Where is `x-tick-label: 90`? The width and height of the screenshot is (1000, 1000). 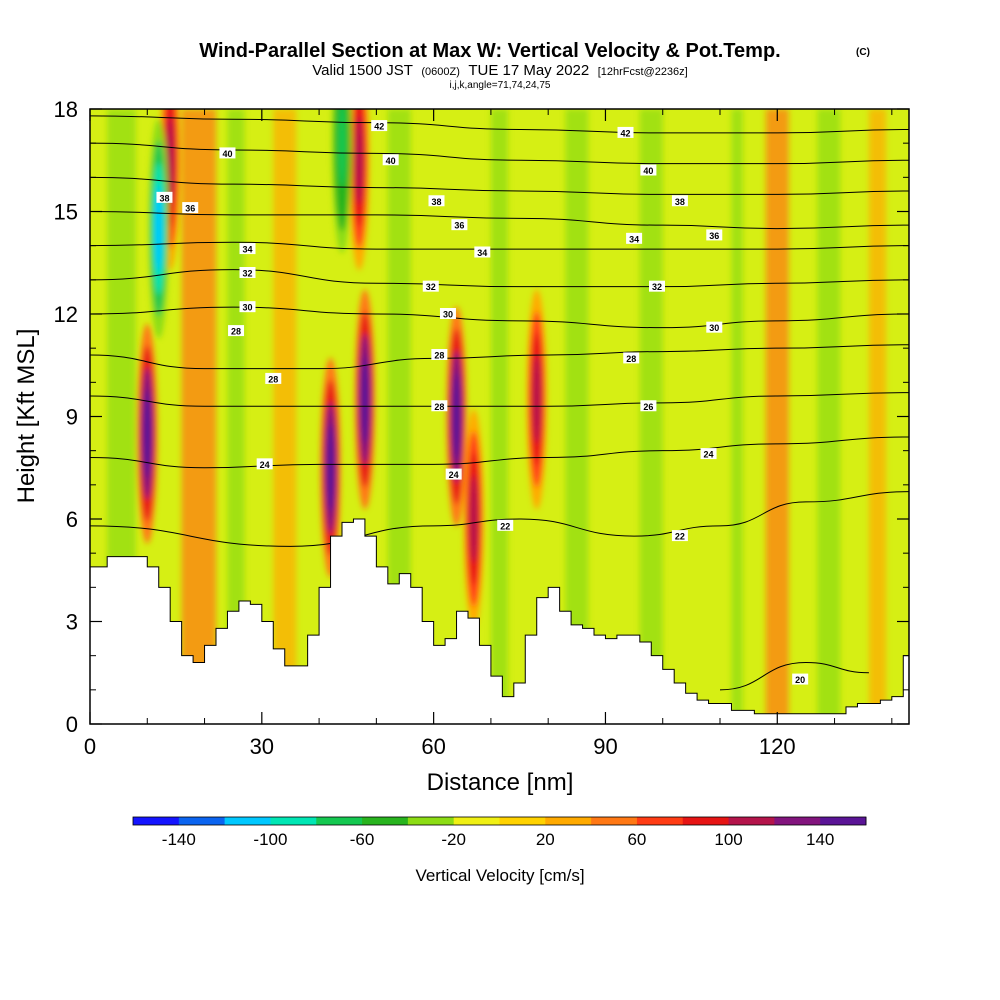 x-tick-label: 90 is located at coordinates (605, 746).